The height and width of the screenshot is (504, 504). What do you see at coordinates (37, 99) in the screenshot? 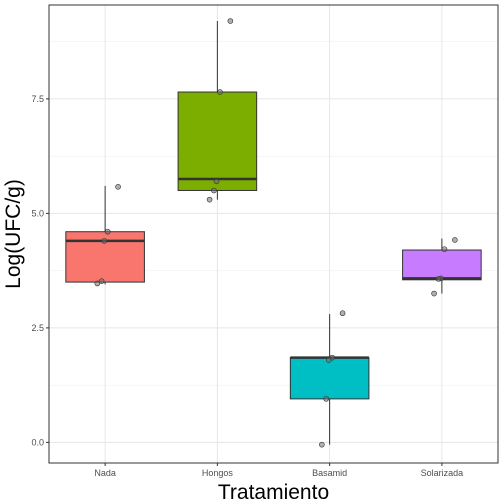
I see `y-tick-label: 7.5` at bounding box center [37, 99].